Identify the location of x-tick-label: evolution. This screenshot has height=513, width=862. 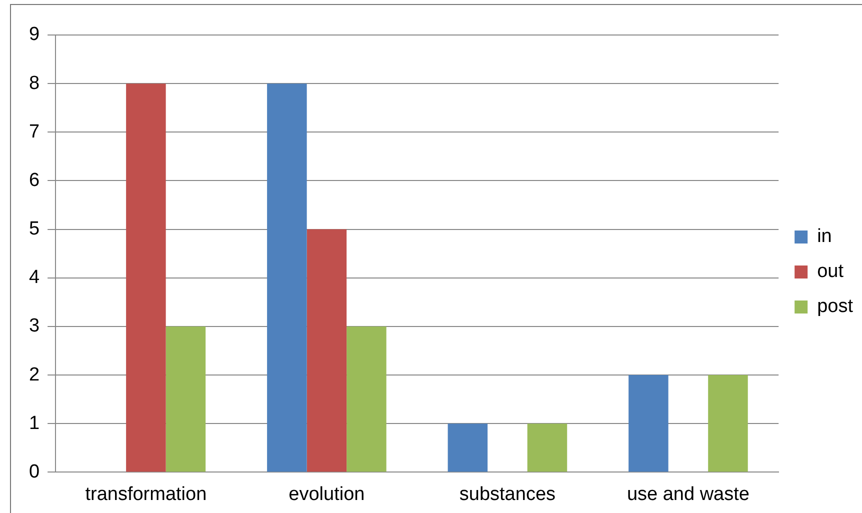
(326, 494).